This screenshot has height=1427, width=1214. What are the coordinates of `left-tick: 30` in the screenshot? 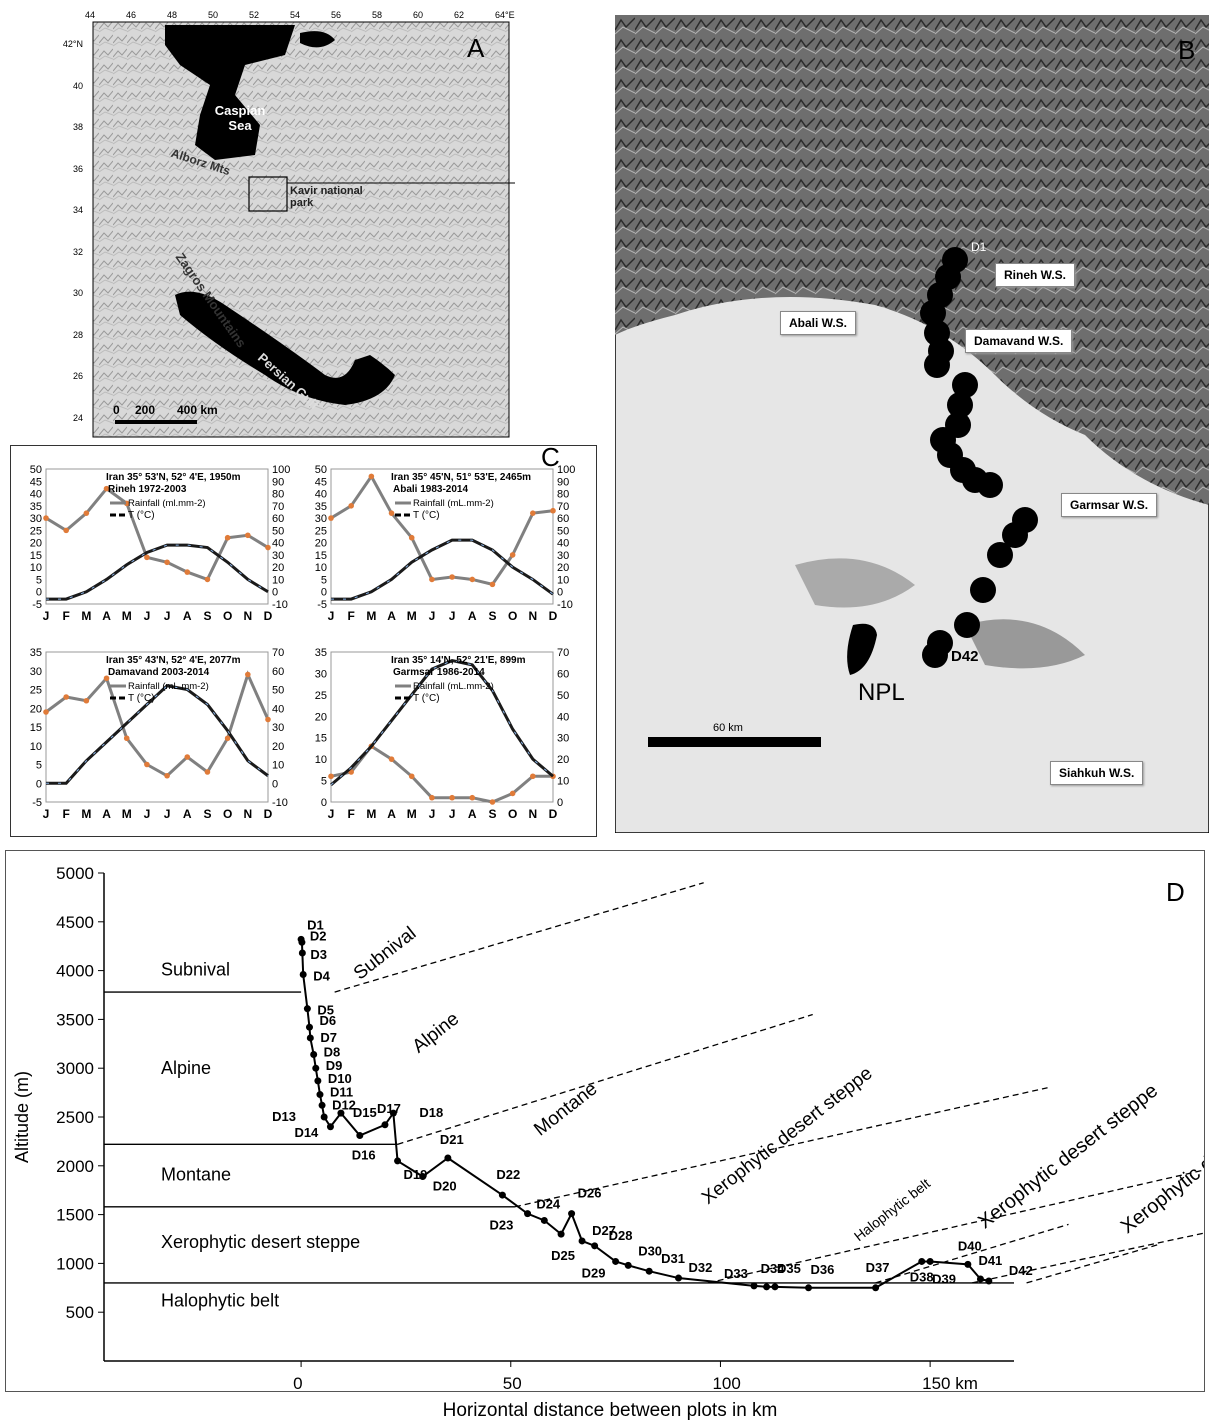 It's located at (36, 672).